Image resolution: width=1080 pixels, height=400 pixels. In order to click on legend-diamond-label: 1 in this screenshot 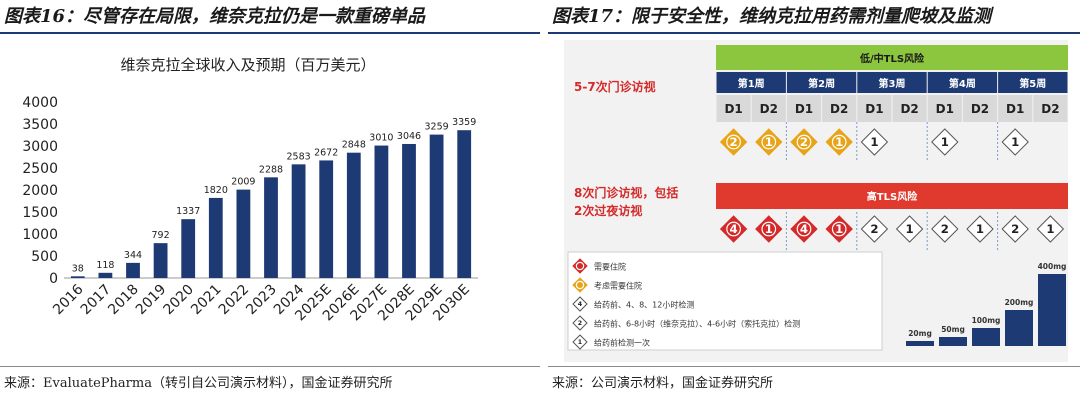, I will do `click(580, 342)`.